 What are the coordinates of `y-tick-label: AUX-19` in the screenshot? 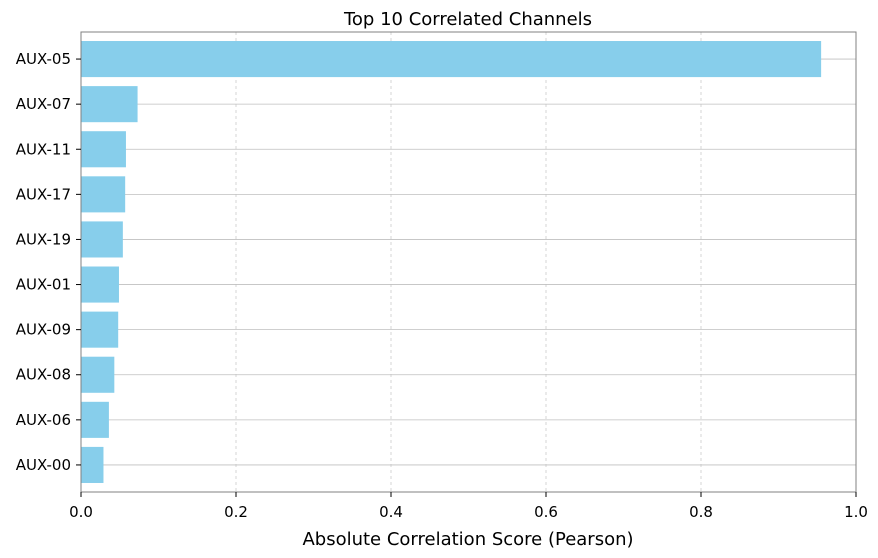 It's located at (43, 239).